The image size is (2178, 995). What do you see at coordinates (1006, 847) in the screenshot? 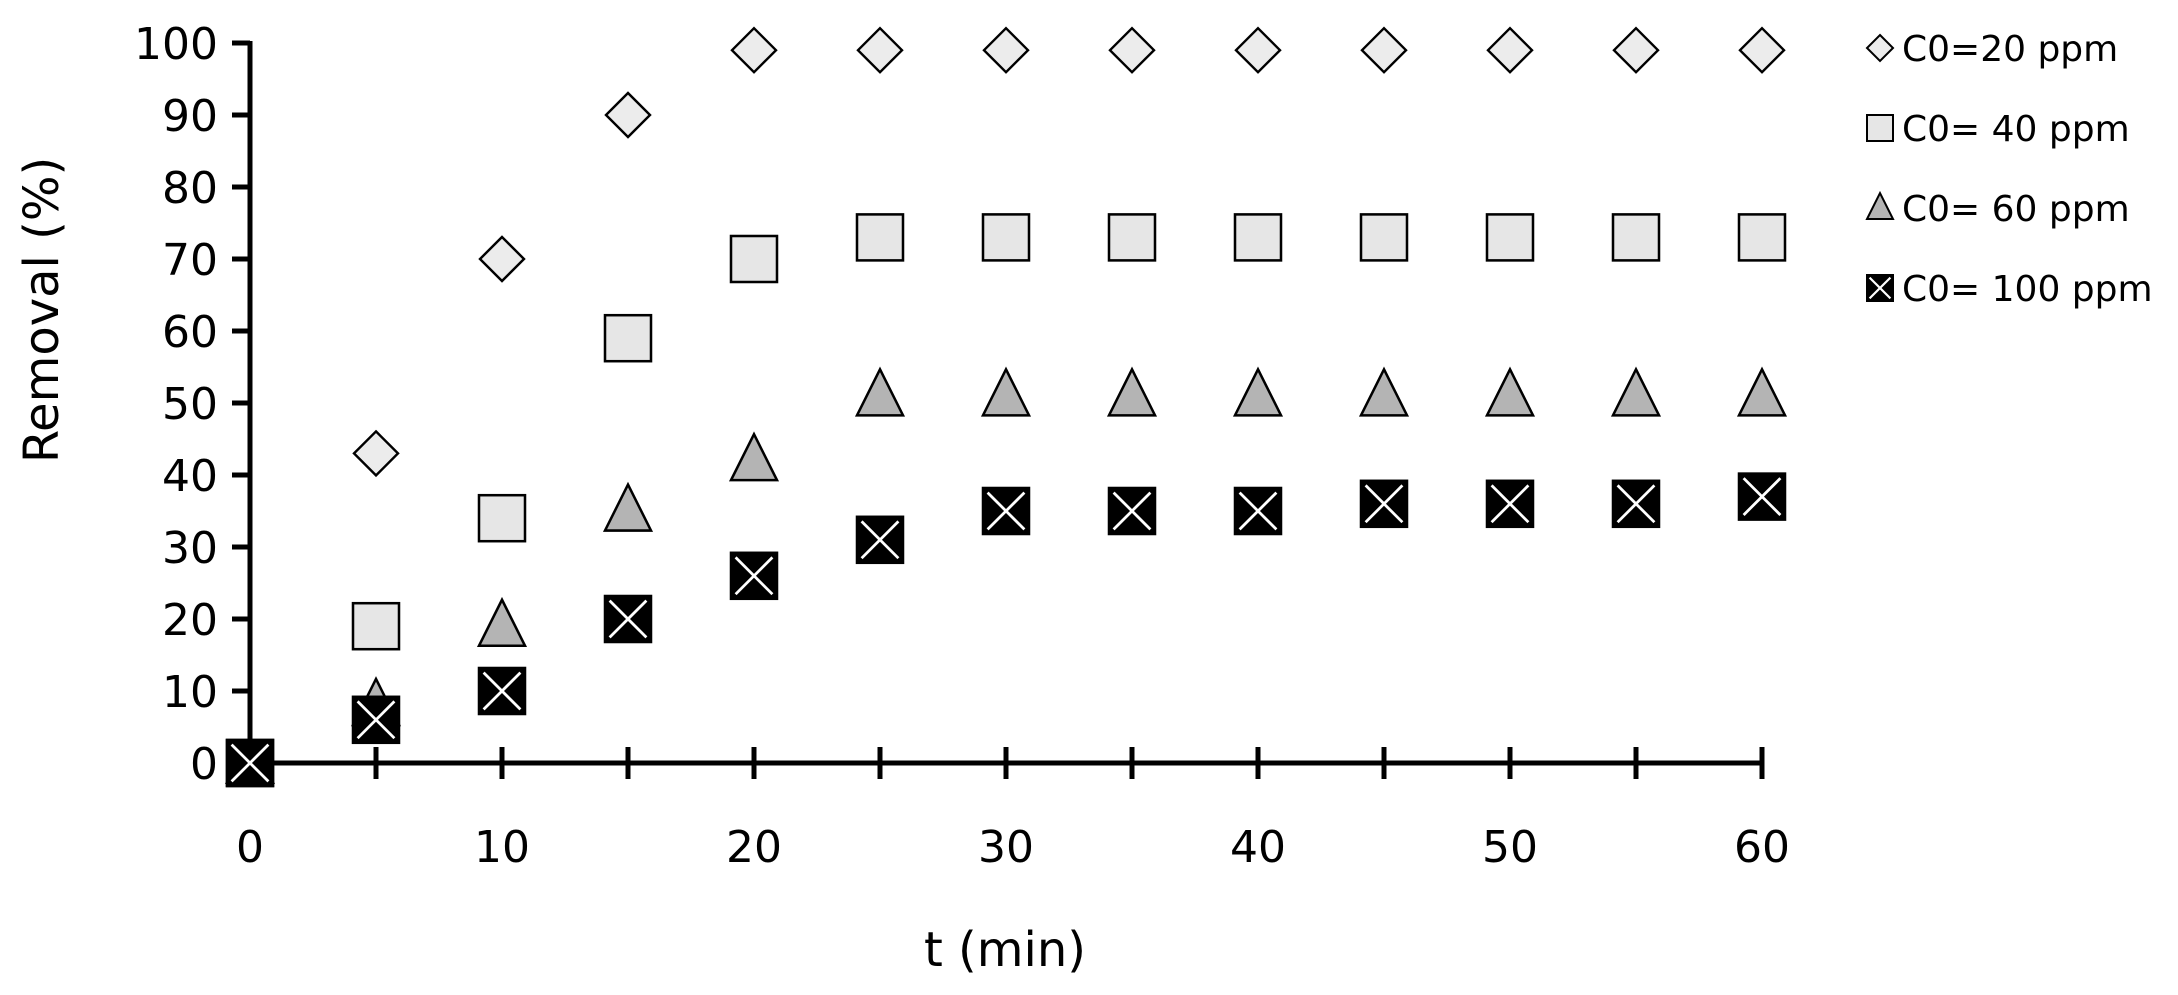
I see `x-tick-label: 30` at bounding box center [1006, 847].